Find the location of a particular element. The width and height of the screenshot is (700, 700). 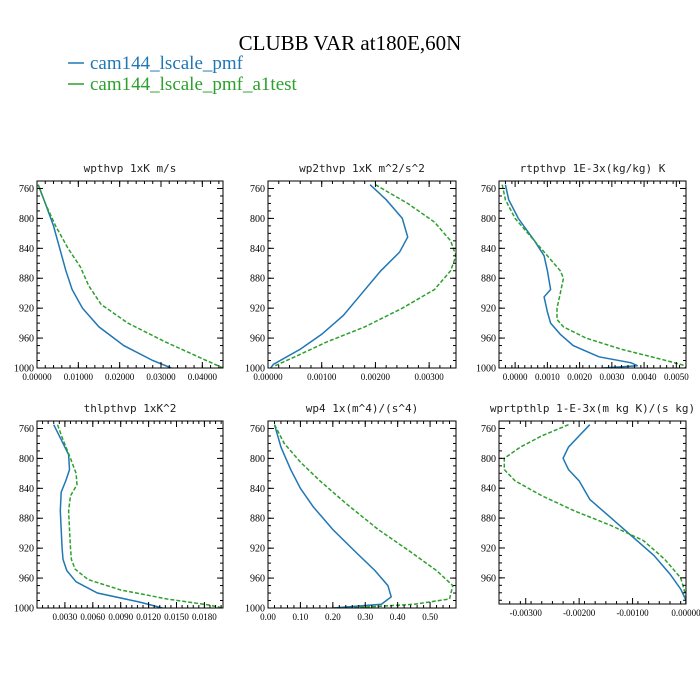

x-tick-label: 0.0150 is located at coordinates (176, 617).